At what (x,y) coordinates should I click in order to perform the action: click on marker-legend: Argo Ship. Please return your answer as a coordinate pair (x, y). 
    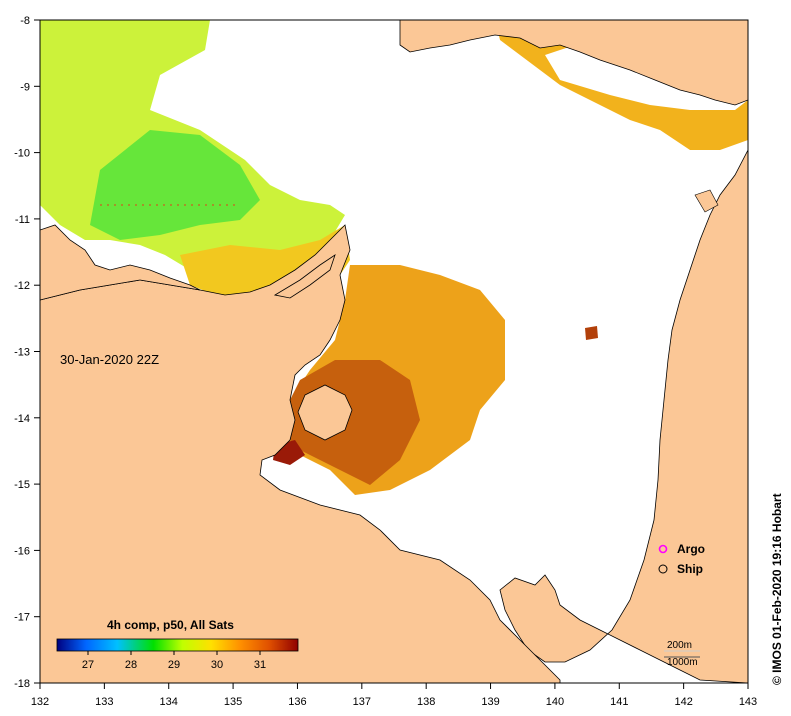
    Looking at the image, I should click on (681, 559).